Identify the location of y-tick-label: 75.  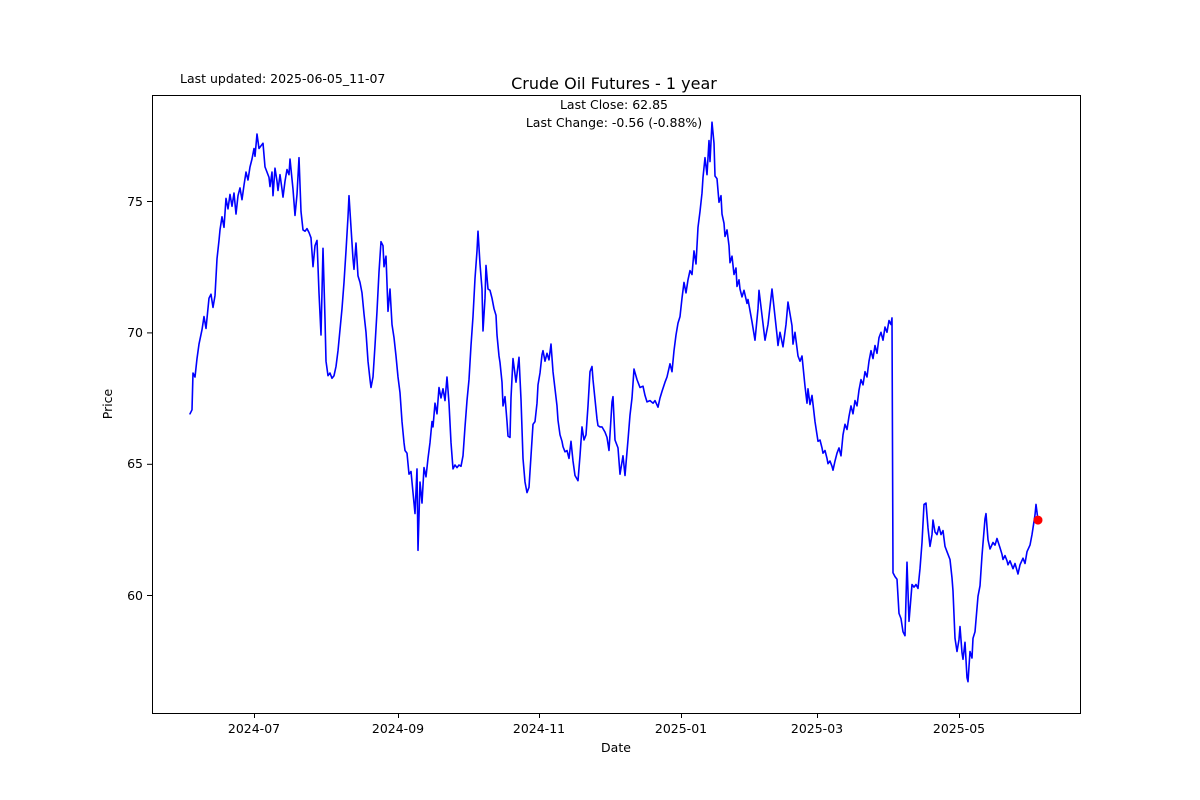
(135, 201).